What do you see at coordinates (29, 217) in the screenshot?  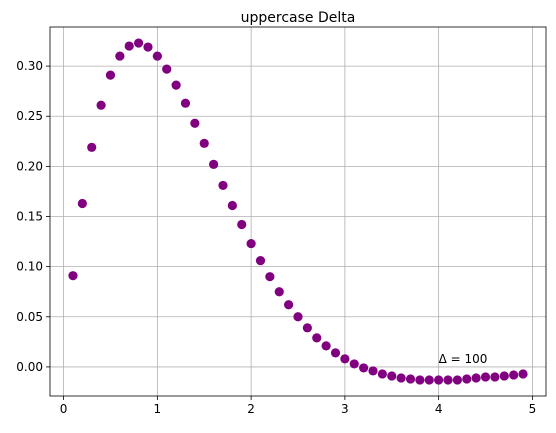 I see `y-tick-label: 0.15` at bounding box center [29, 217].